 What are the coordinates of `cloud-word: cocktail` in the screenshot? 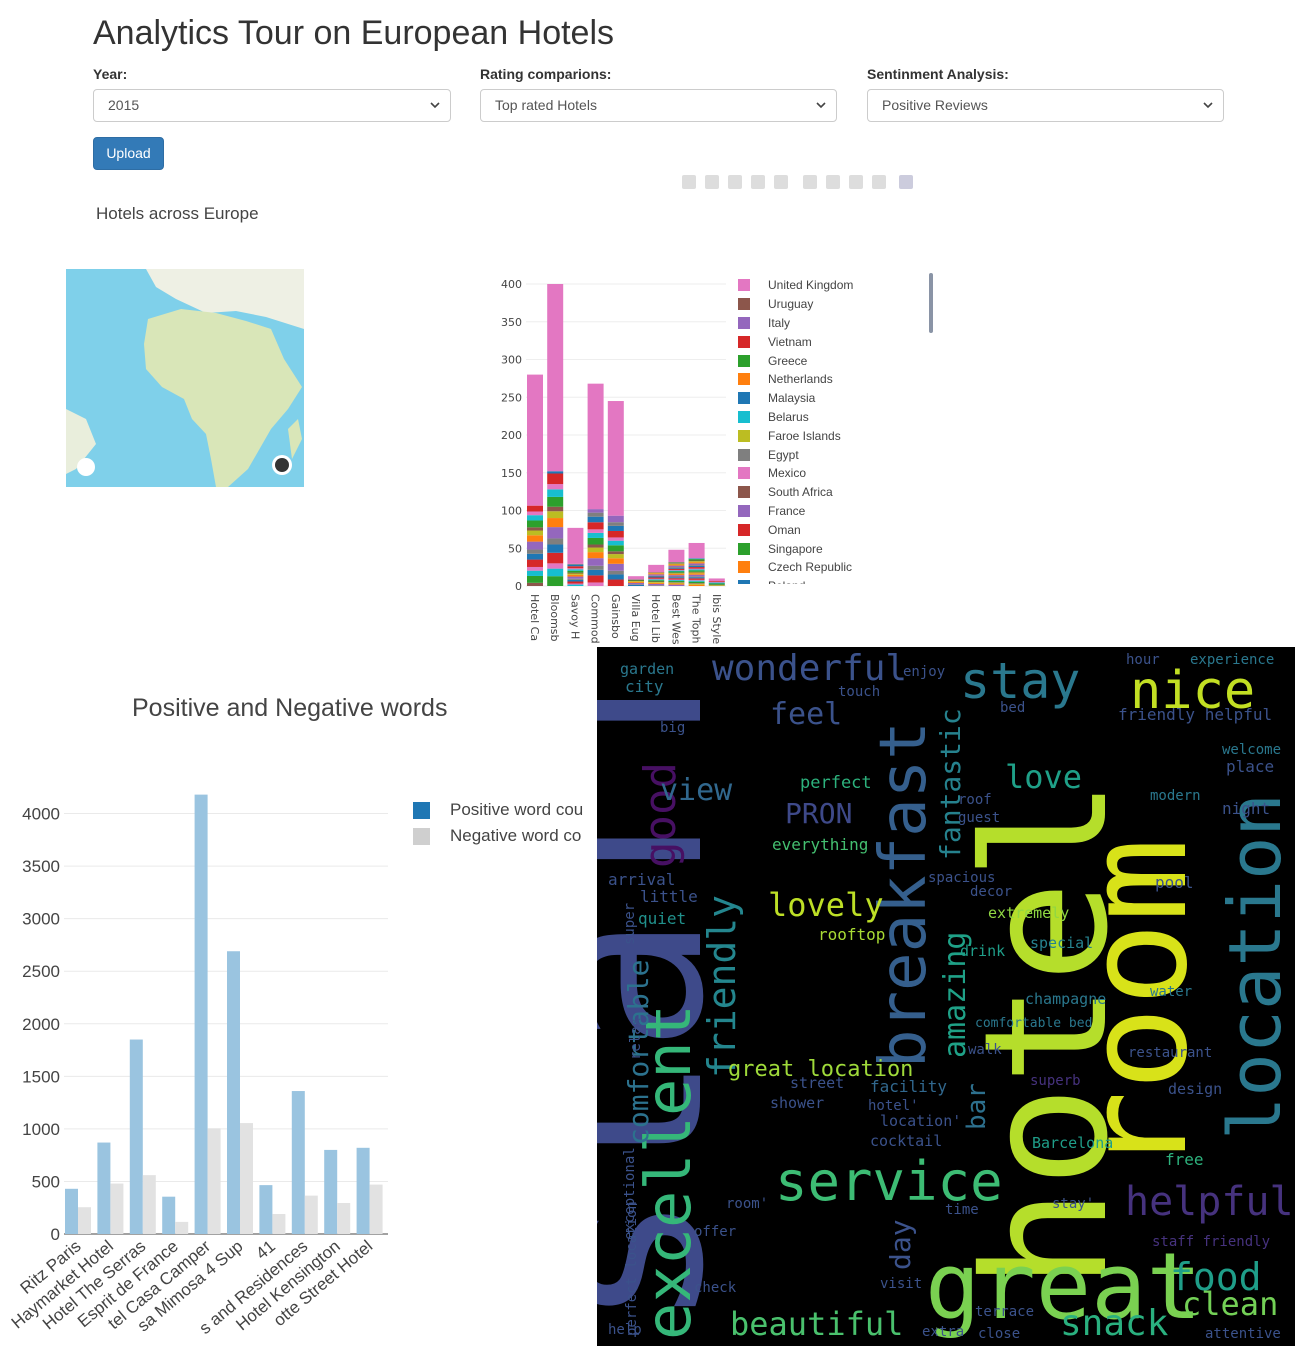 It's located at (906, 1141).